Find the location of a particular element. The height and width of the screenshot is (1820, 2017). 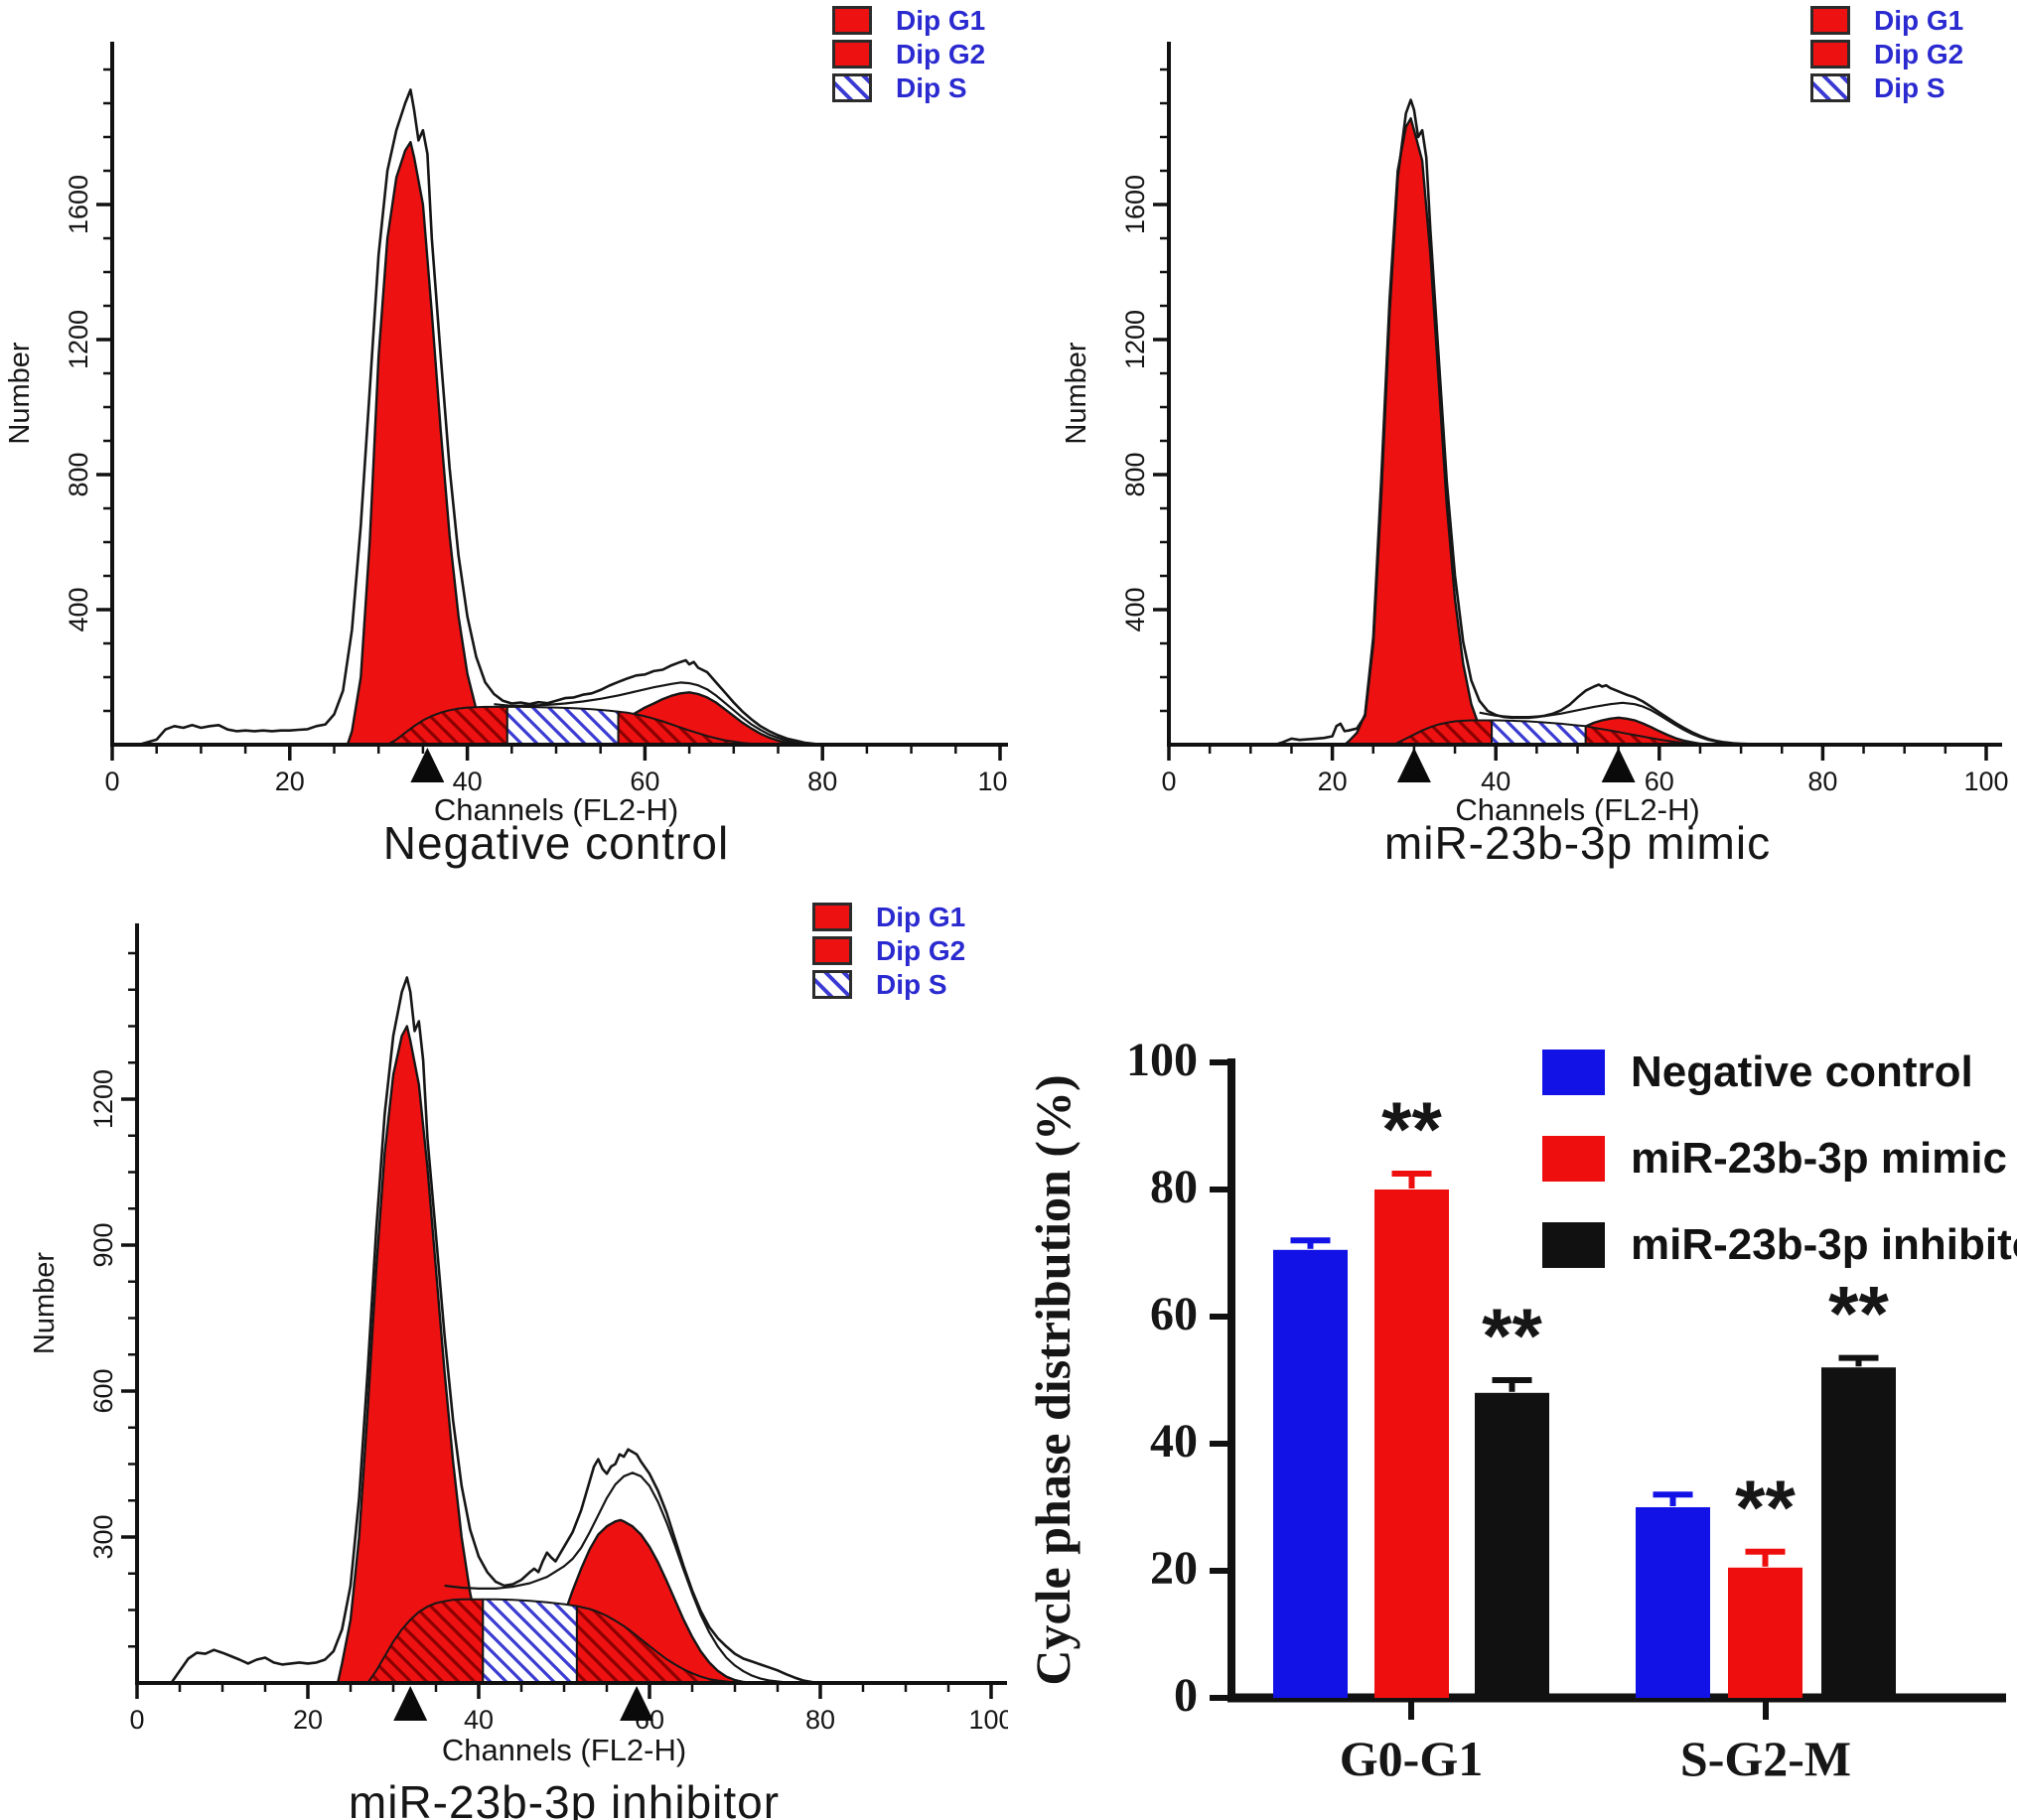

svg-text: 900 is located at coordinates (103, 1244).